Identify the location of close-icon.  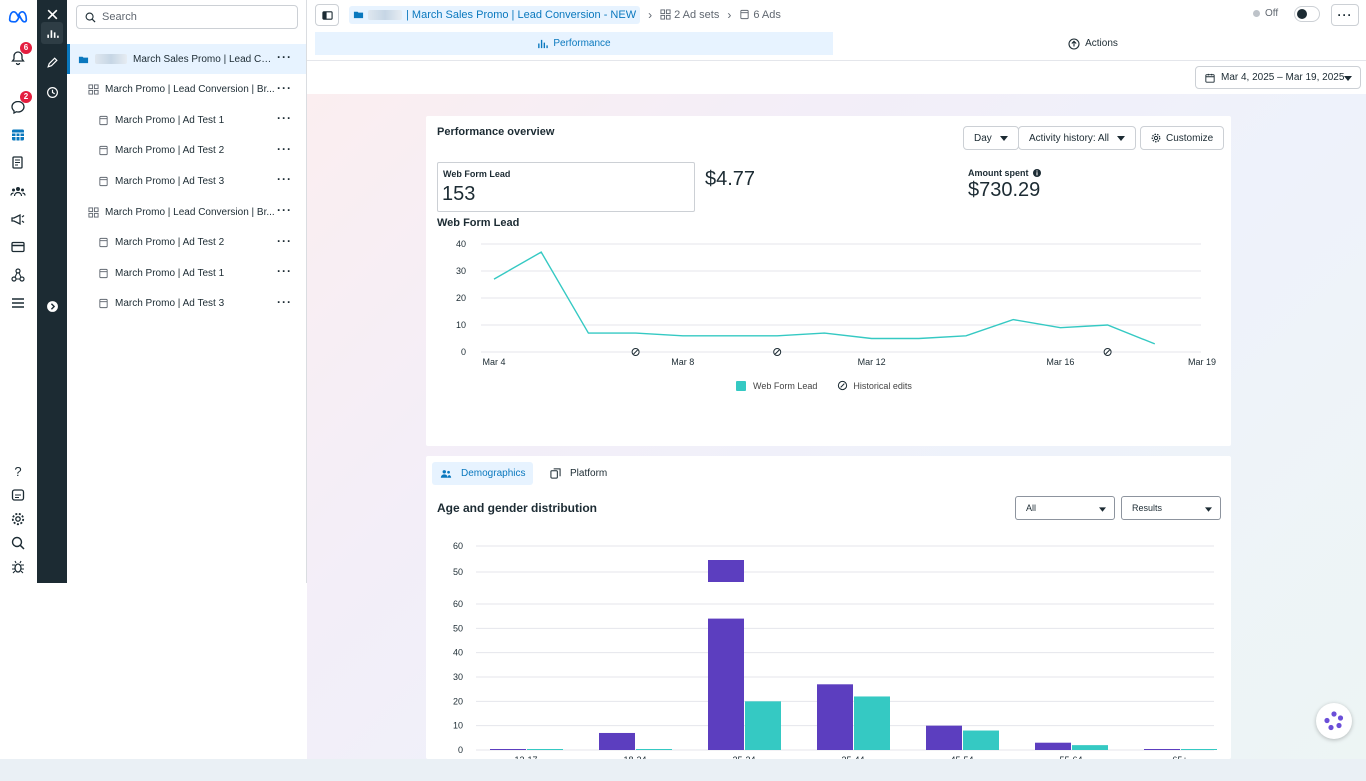
(52, 14).